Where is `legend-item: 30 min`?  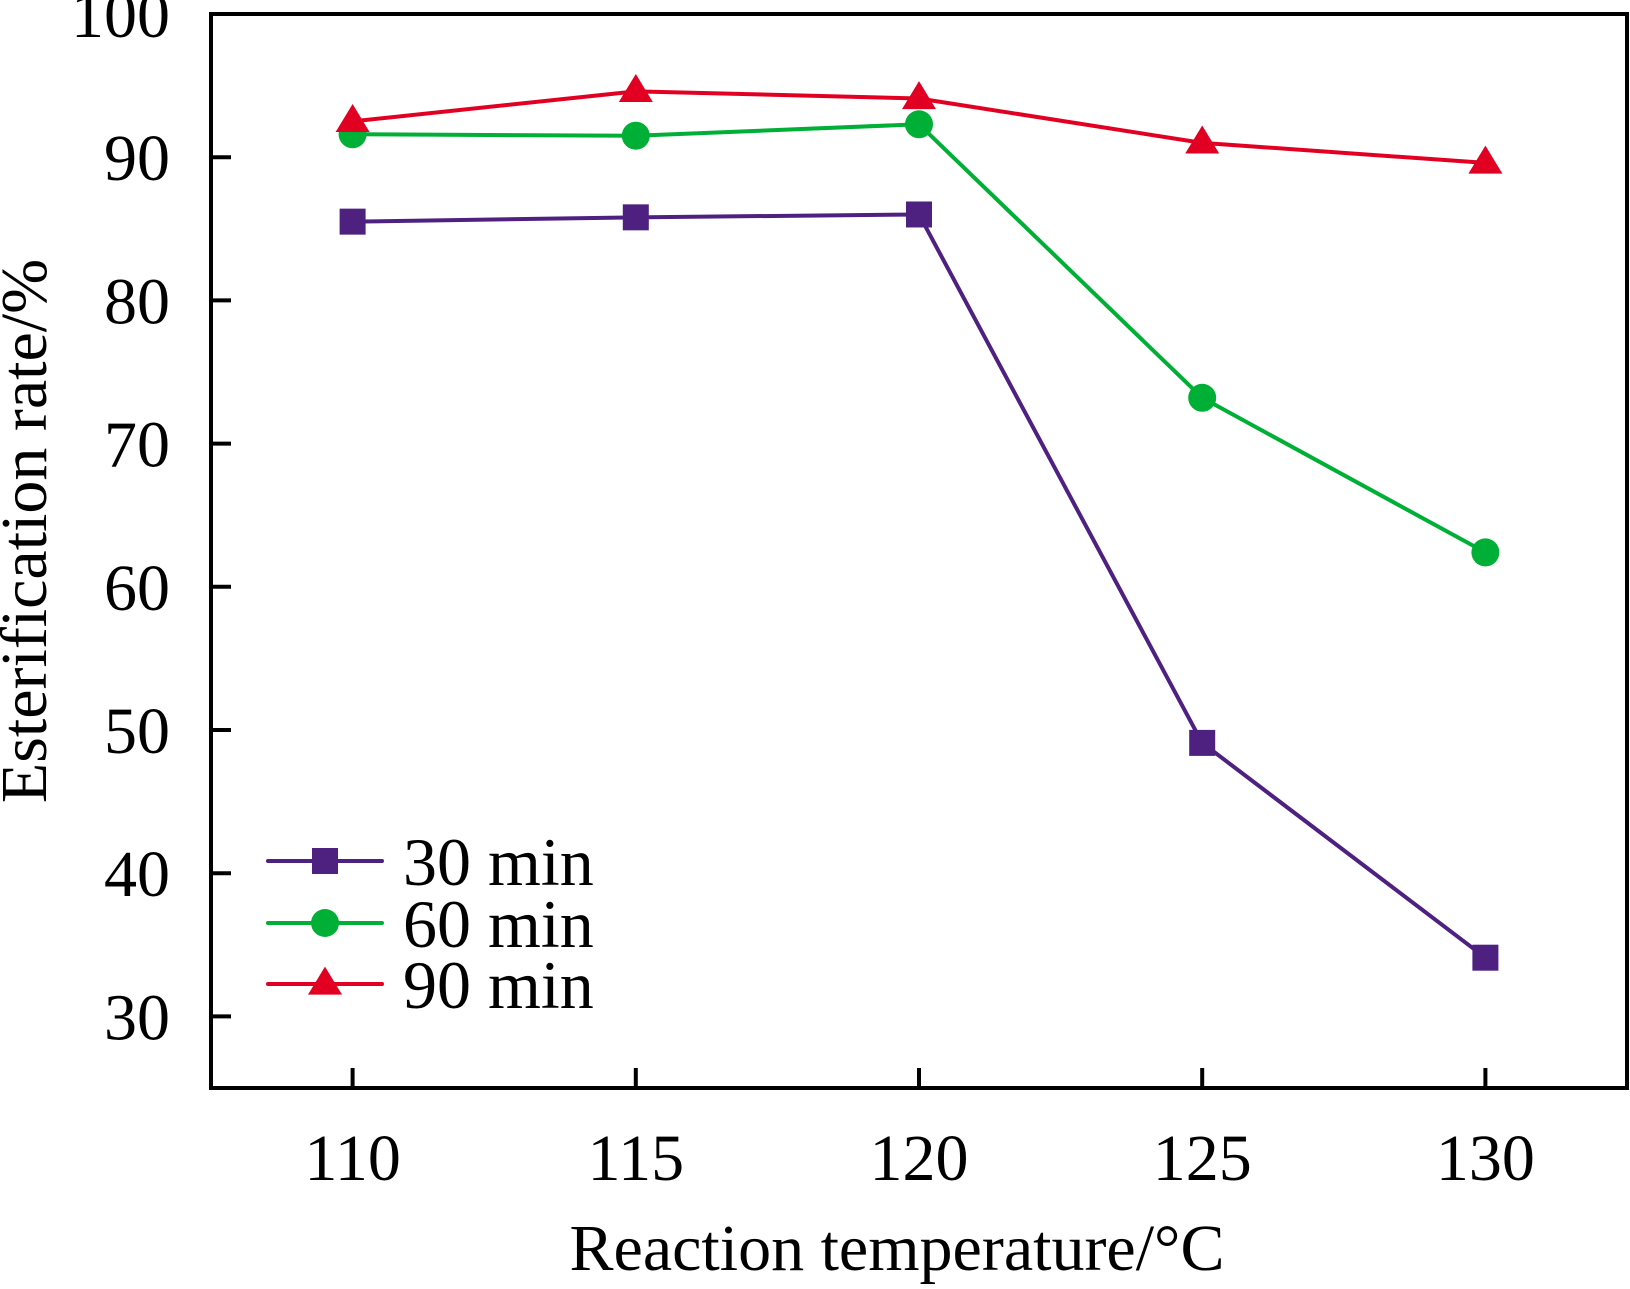 legend-item: 30 min is located at coordinates (430, 862).